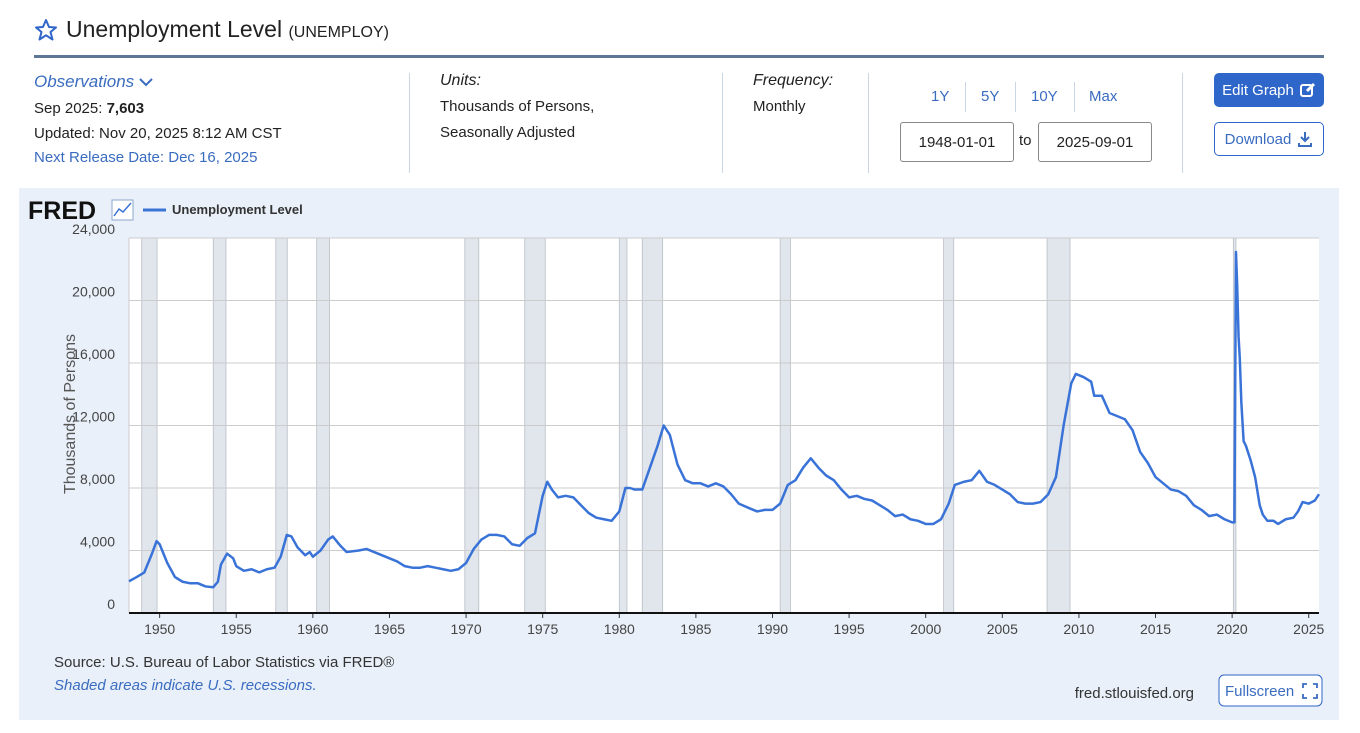  What do you see at coordinates (940, 96) in the screenshot?
I see `range-button: 1Y` at bounding box center [940, 96].